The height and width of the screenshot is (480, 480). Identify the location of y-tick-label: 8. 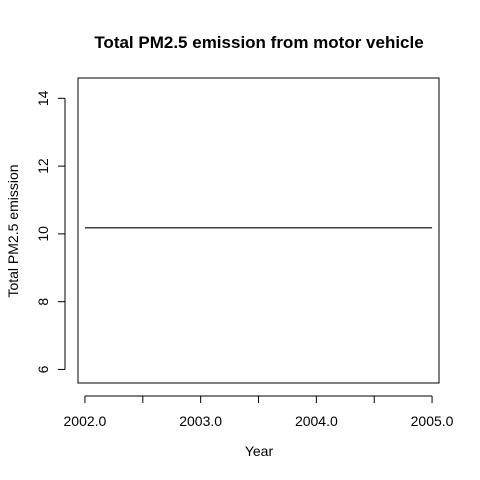
(43, 302).